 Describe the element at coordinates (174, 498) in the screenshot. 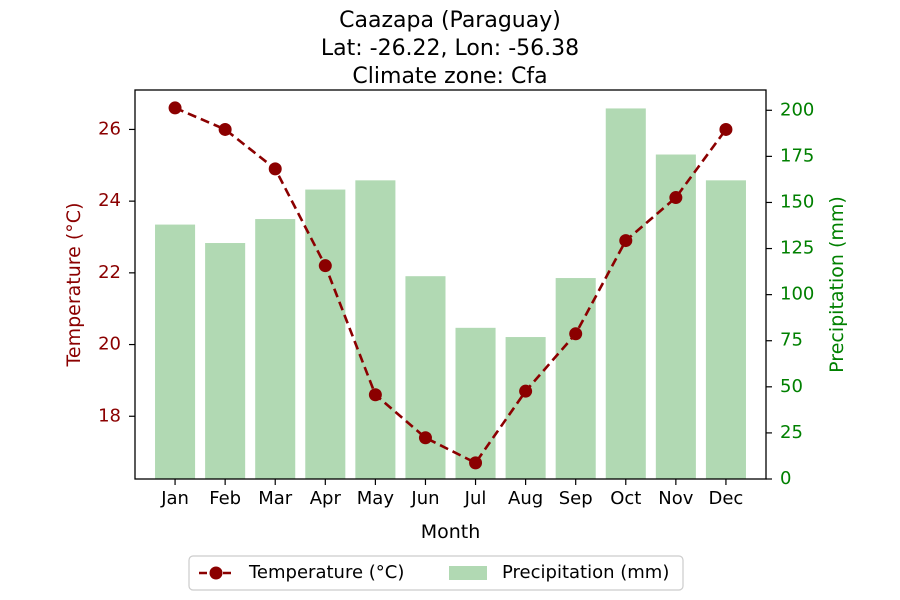

I see `x-tick-label-jan: Jan` at that location.